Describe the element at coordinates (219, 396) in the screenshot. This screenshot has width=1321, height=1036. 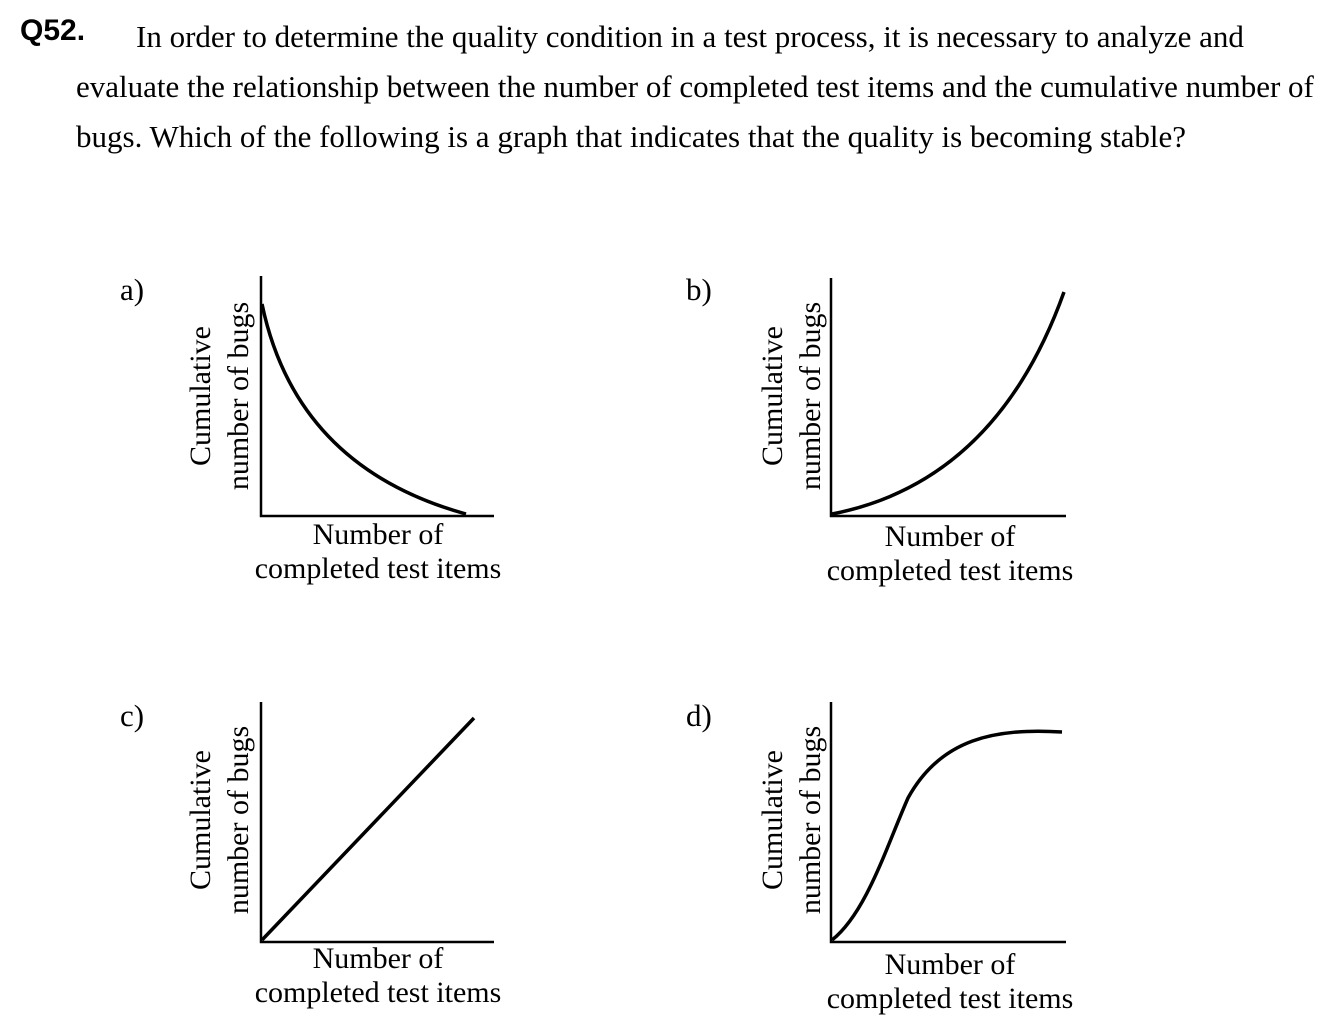
I see `option-a-y-label: Cumulative number of bugs` at that location.